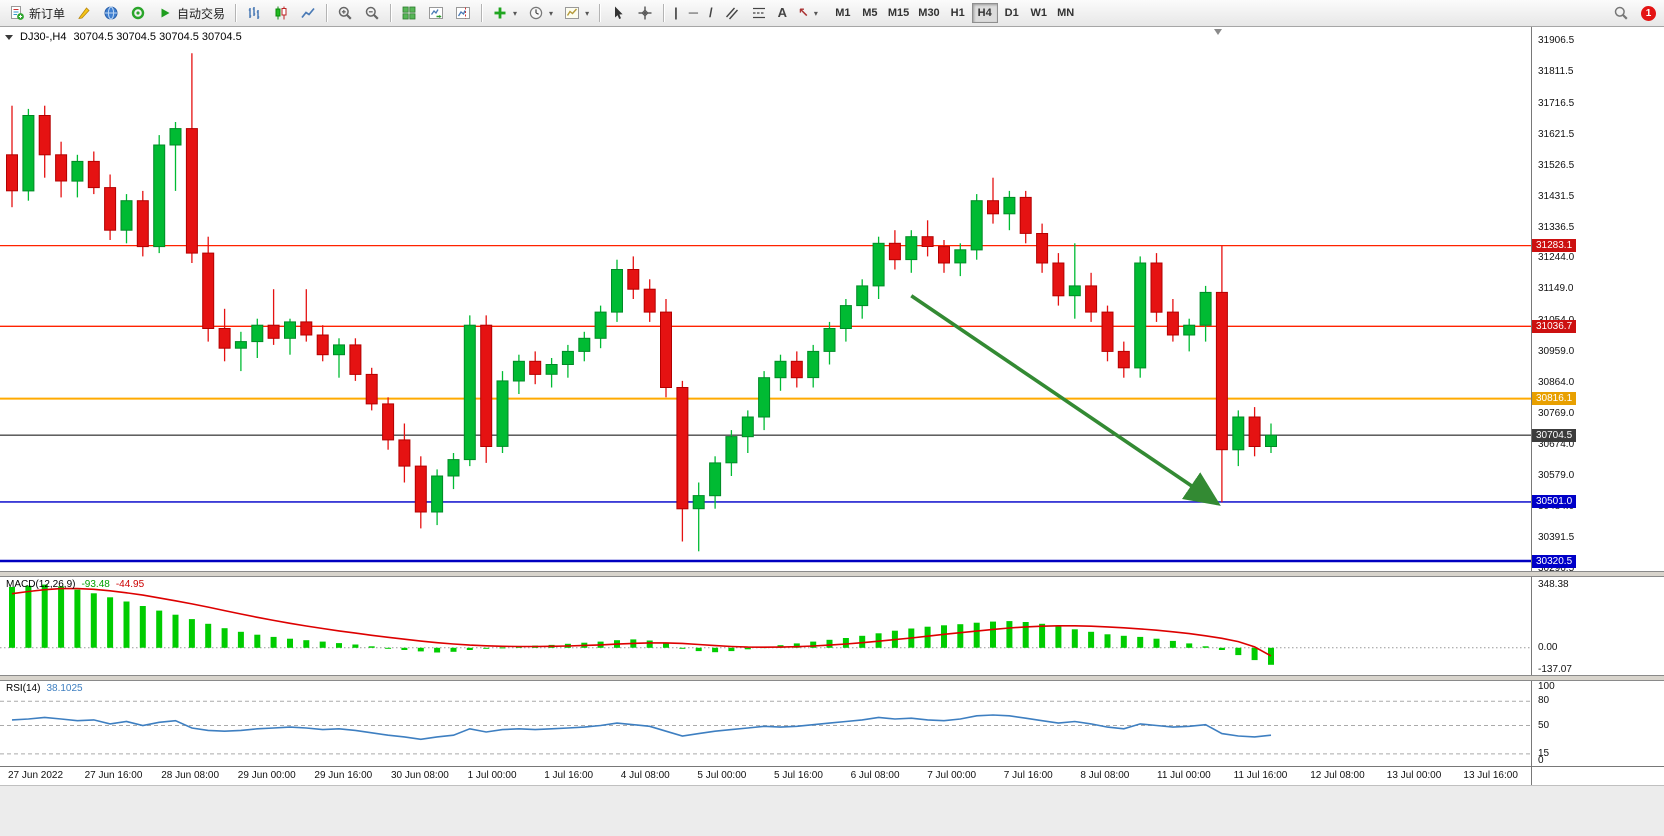 This screenshot has height=836, width=1664. What do you see at coordinates (308, 13) in the screenshot?
I see `line-chart-button` at bounding box center [308, 13].